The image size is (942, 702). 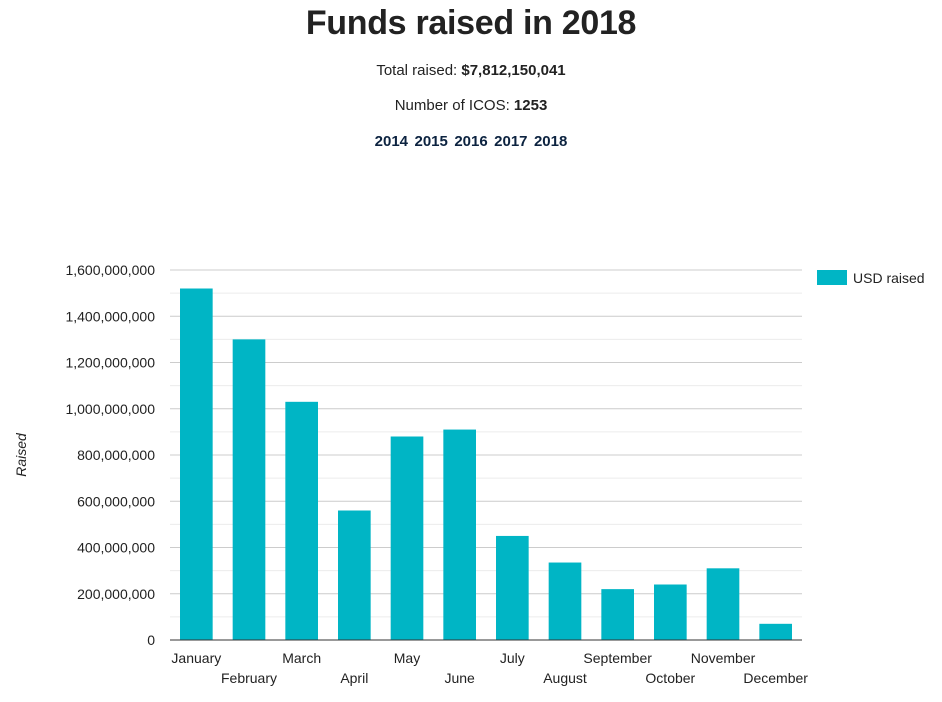 I want to click on bar-june, so click(x=459, y=534).